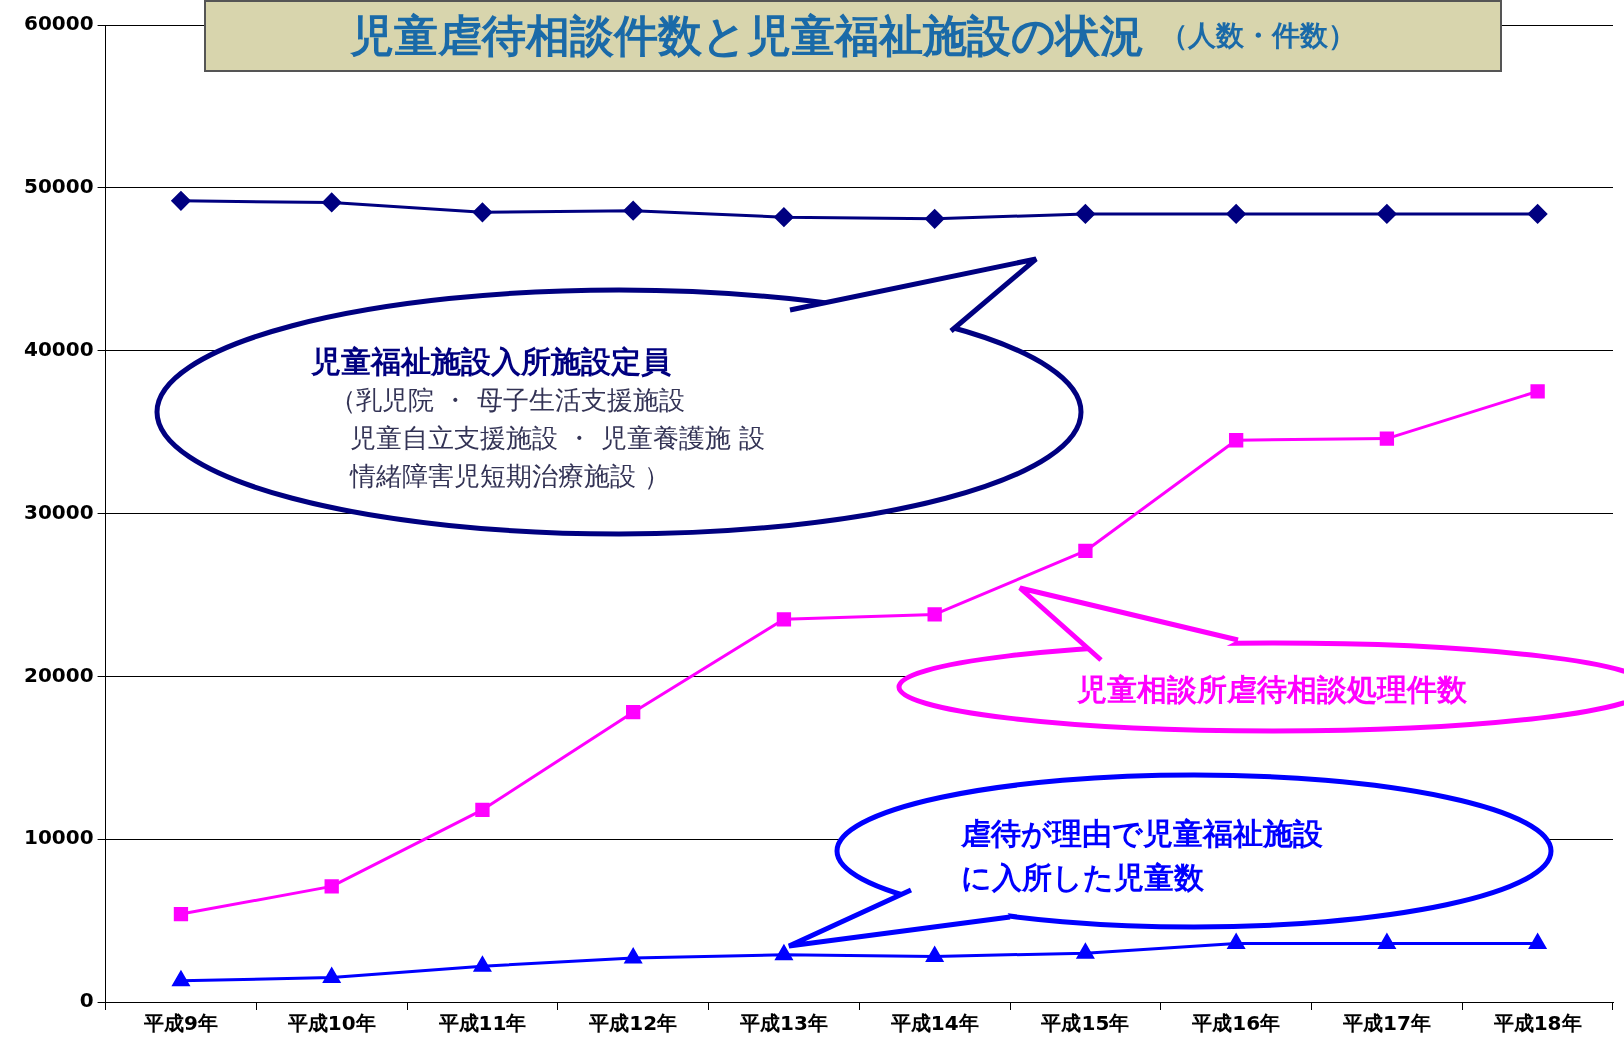 Image resolution: width=1624 pixels, height=1050 pixels. Describe the element at coordinates (491, 362) in the screenshot. I see `text: 児童福祉施設入所施設定員` at that location.